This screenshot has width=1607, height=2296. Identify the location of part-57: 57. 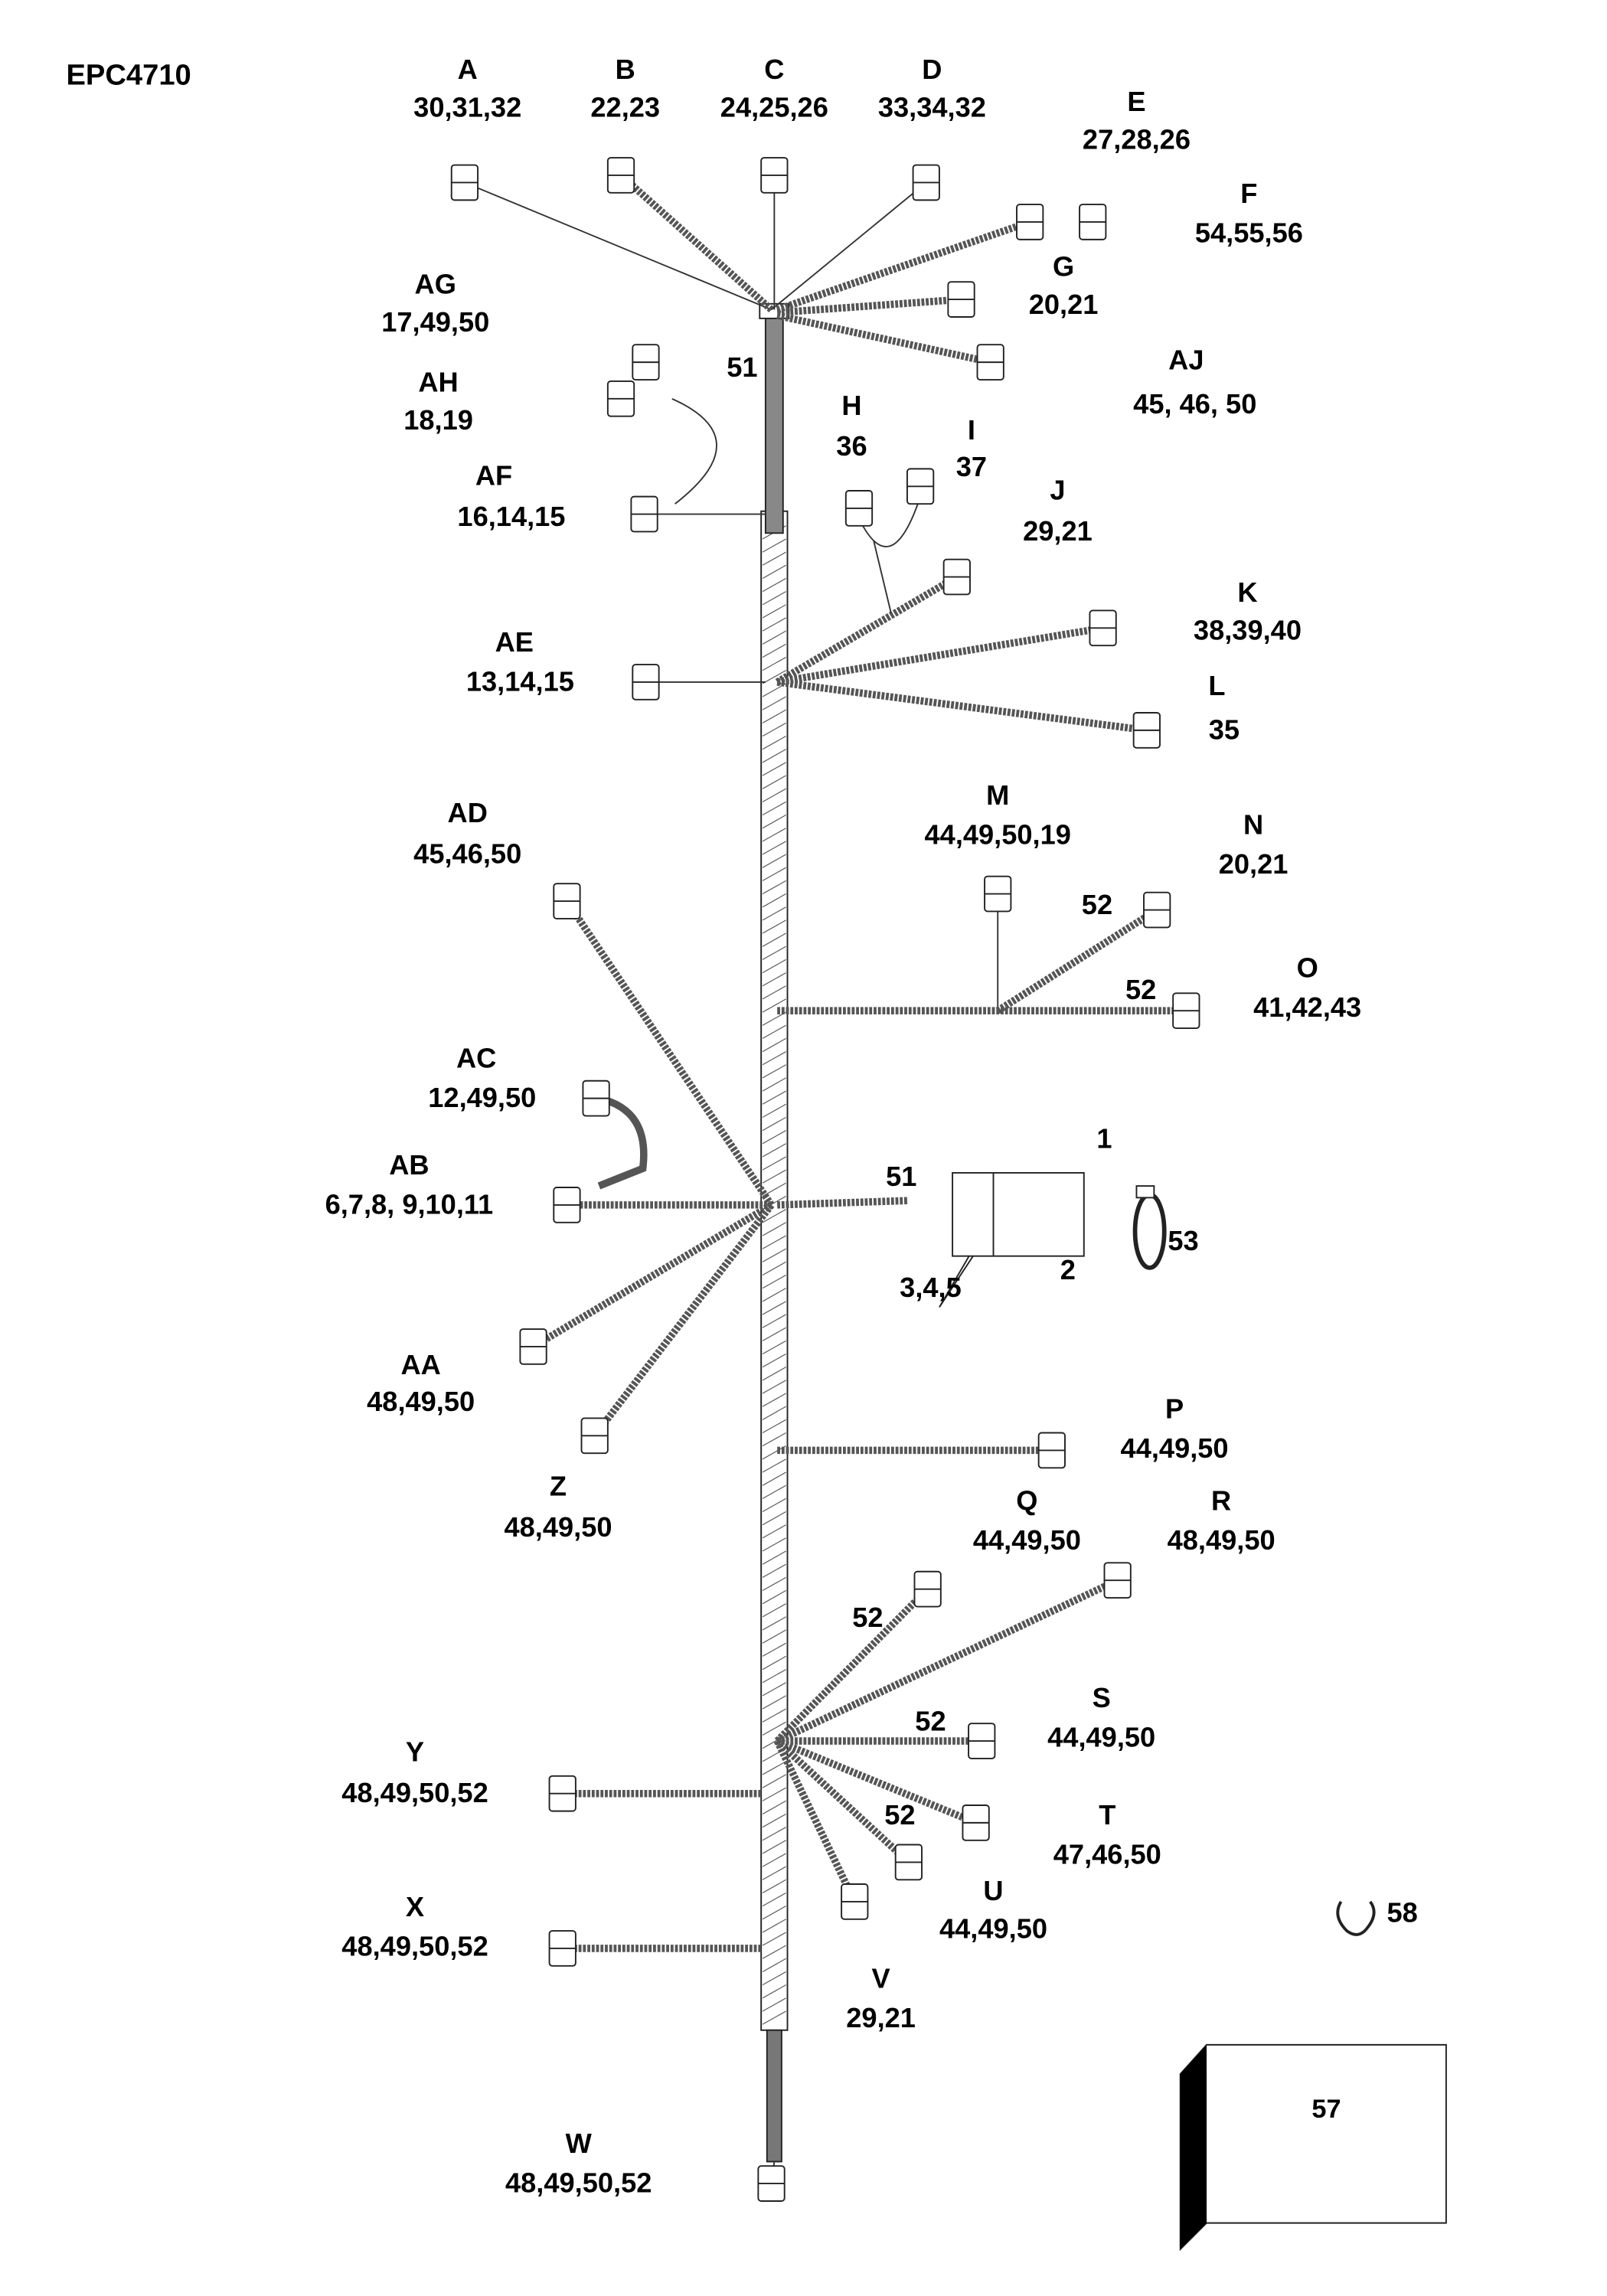
(1326, 2109).